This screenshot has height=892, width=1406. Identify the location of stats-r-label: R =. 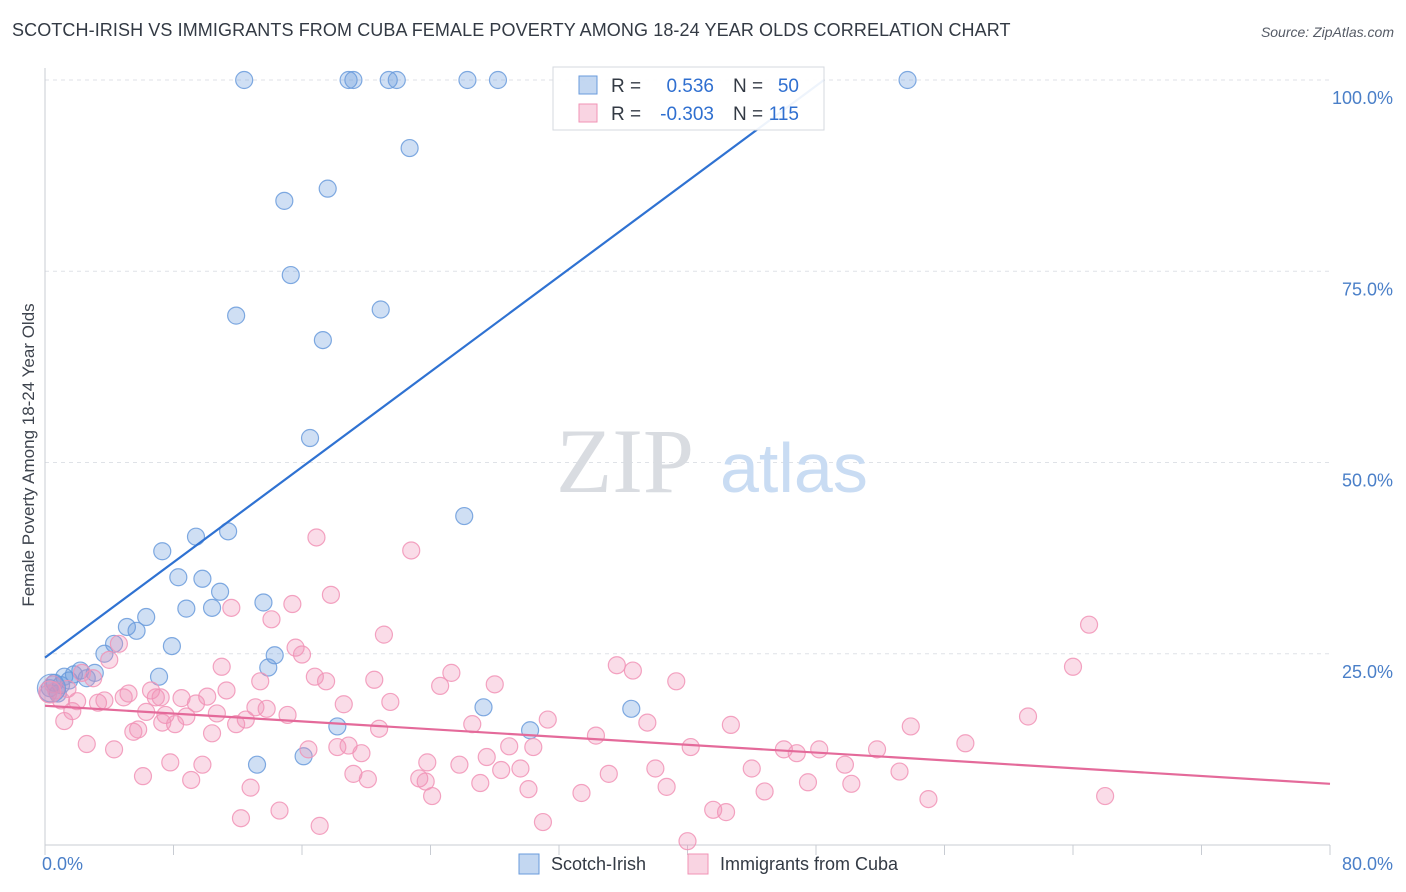
(626, 114).